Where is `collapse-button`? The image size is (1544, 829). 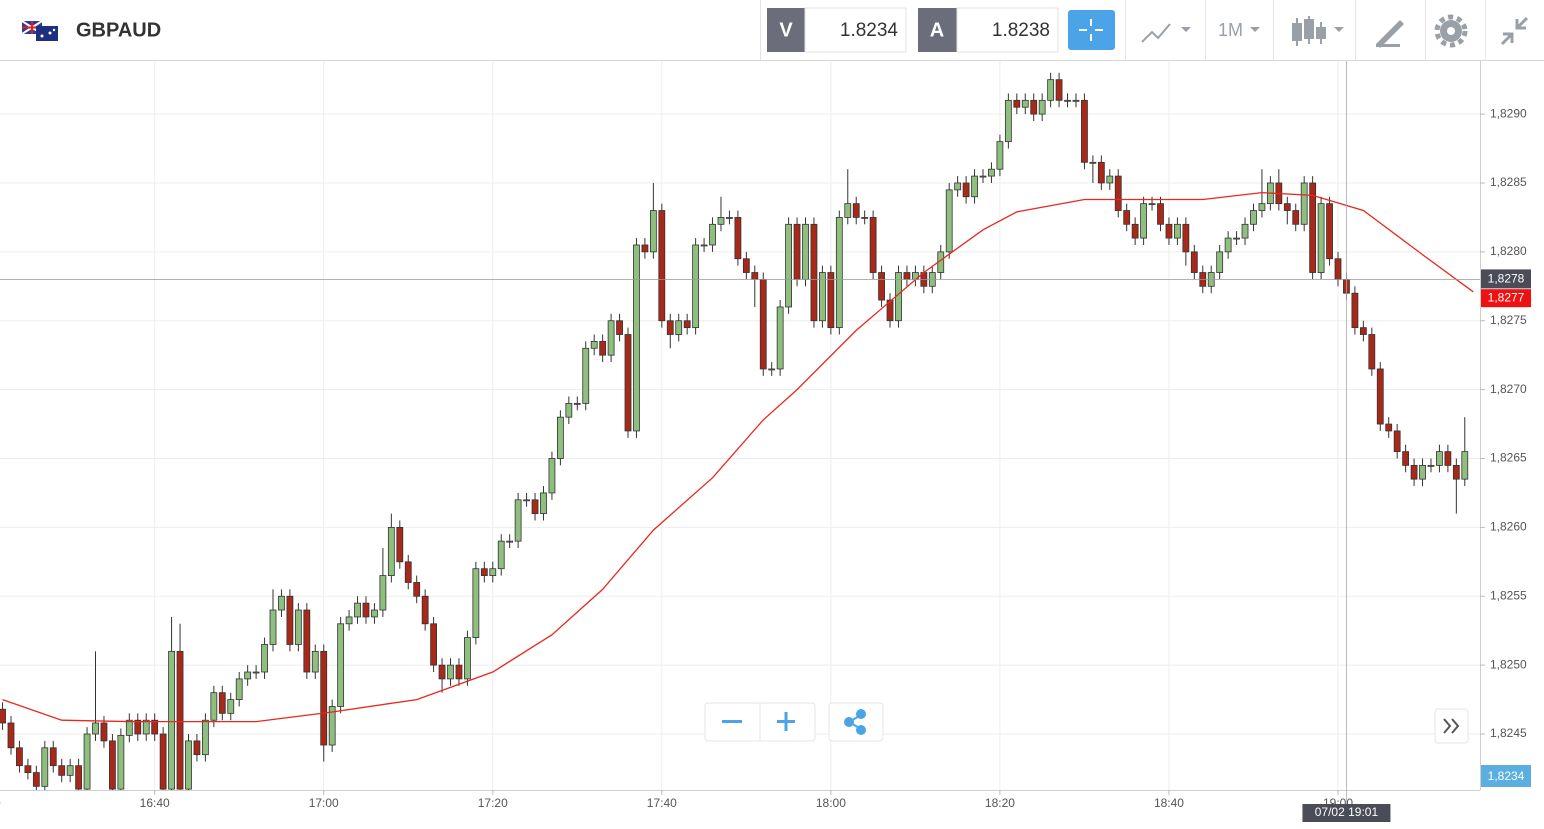 collapse-button is located at coordinates (1514, 31).